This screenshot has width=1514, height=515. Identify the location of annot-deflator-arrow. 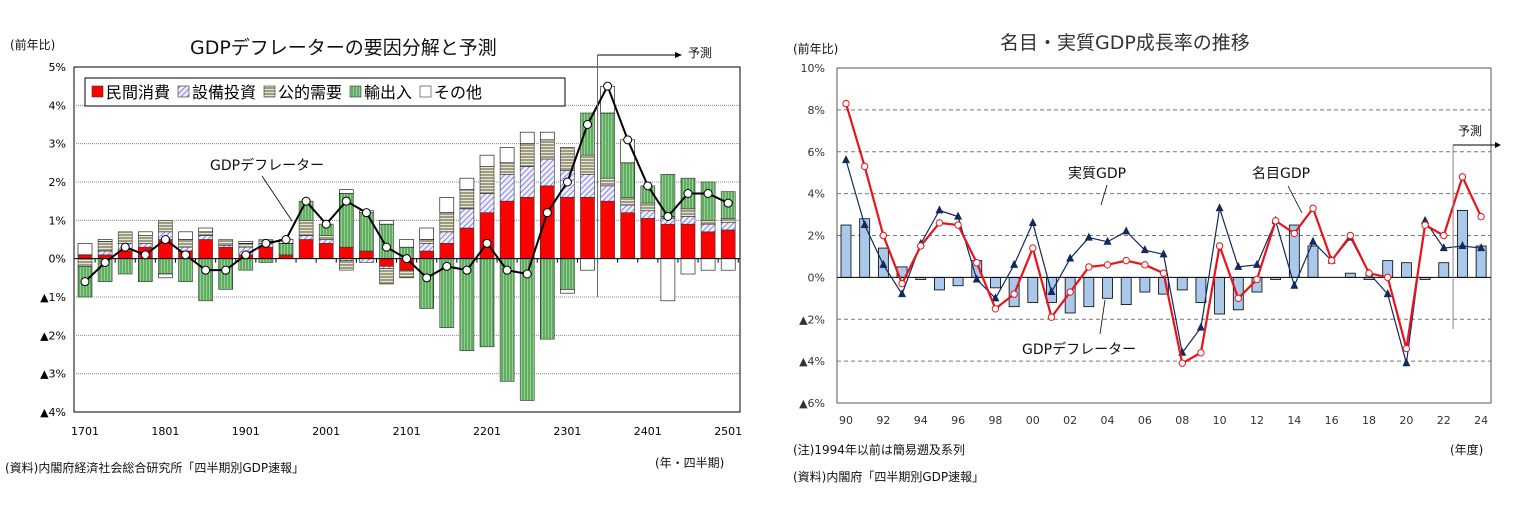
(1102, 317).